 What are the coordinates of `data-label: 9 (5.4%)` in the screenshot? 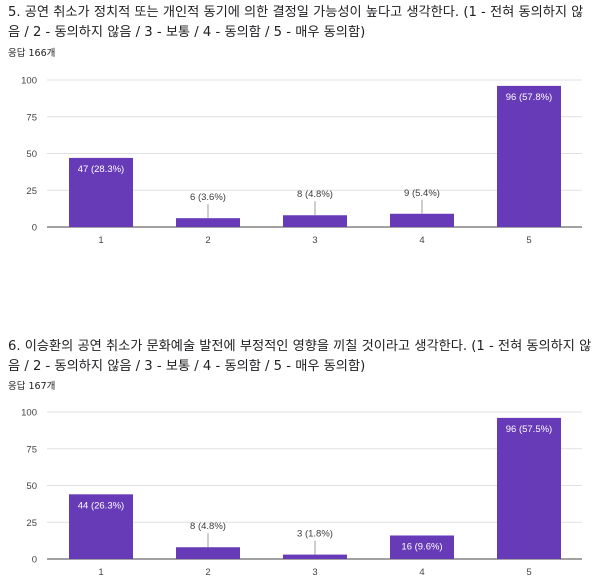 It's located at (422, 193).